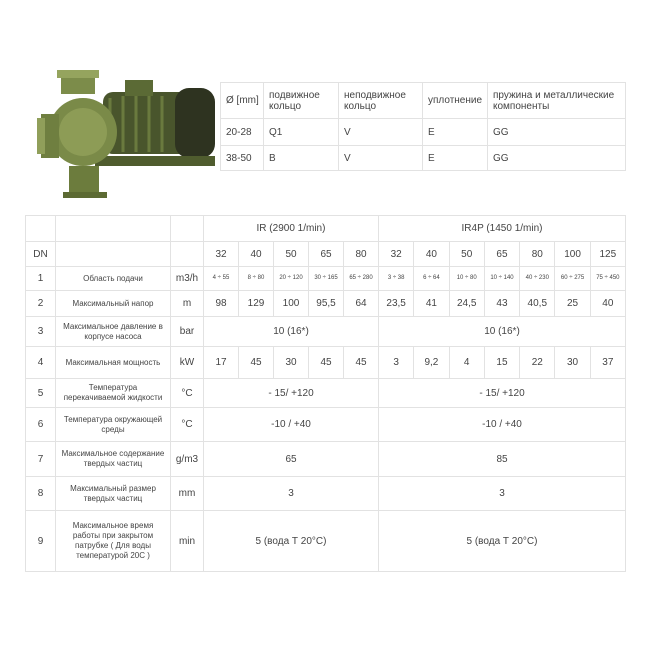 The height and width of the screenshot is (650, 650). I want to click on table-cell: 95,5, so click(326, 303).